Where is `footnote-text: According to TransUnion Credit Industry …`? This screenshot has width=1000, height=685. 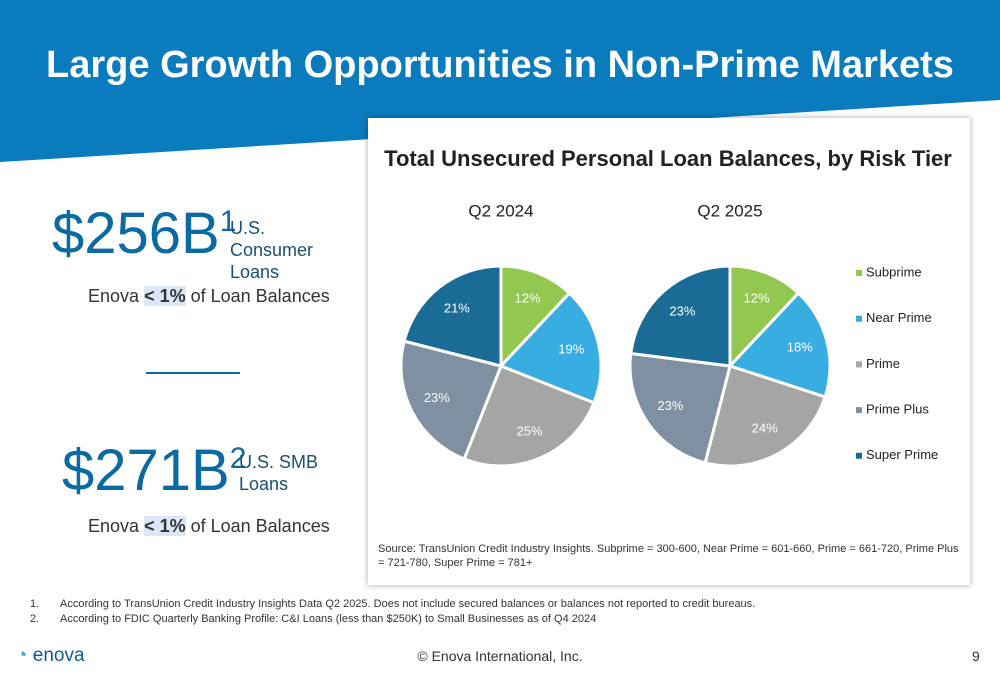 footnote-text: According to TransUnion Credit Industry … is located at coordinates (408, 604).